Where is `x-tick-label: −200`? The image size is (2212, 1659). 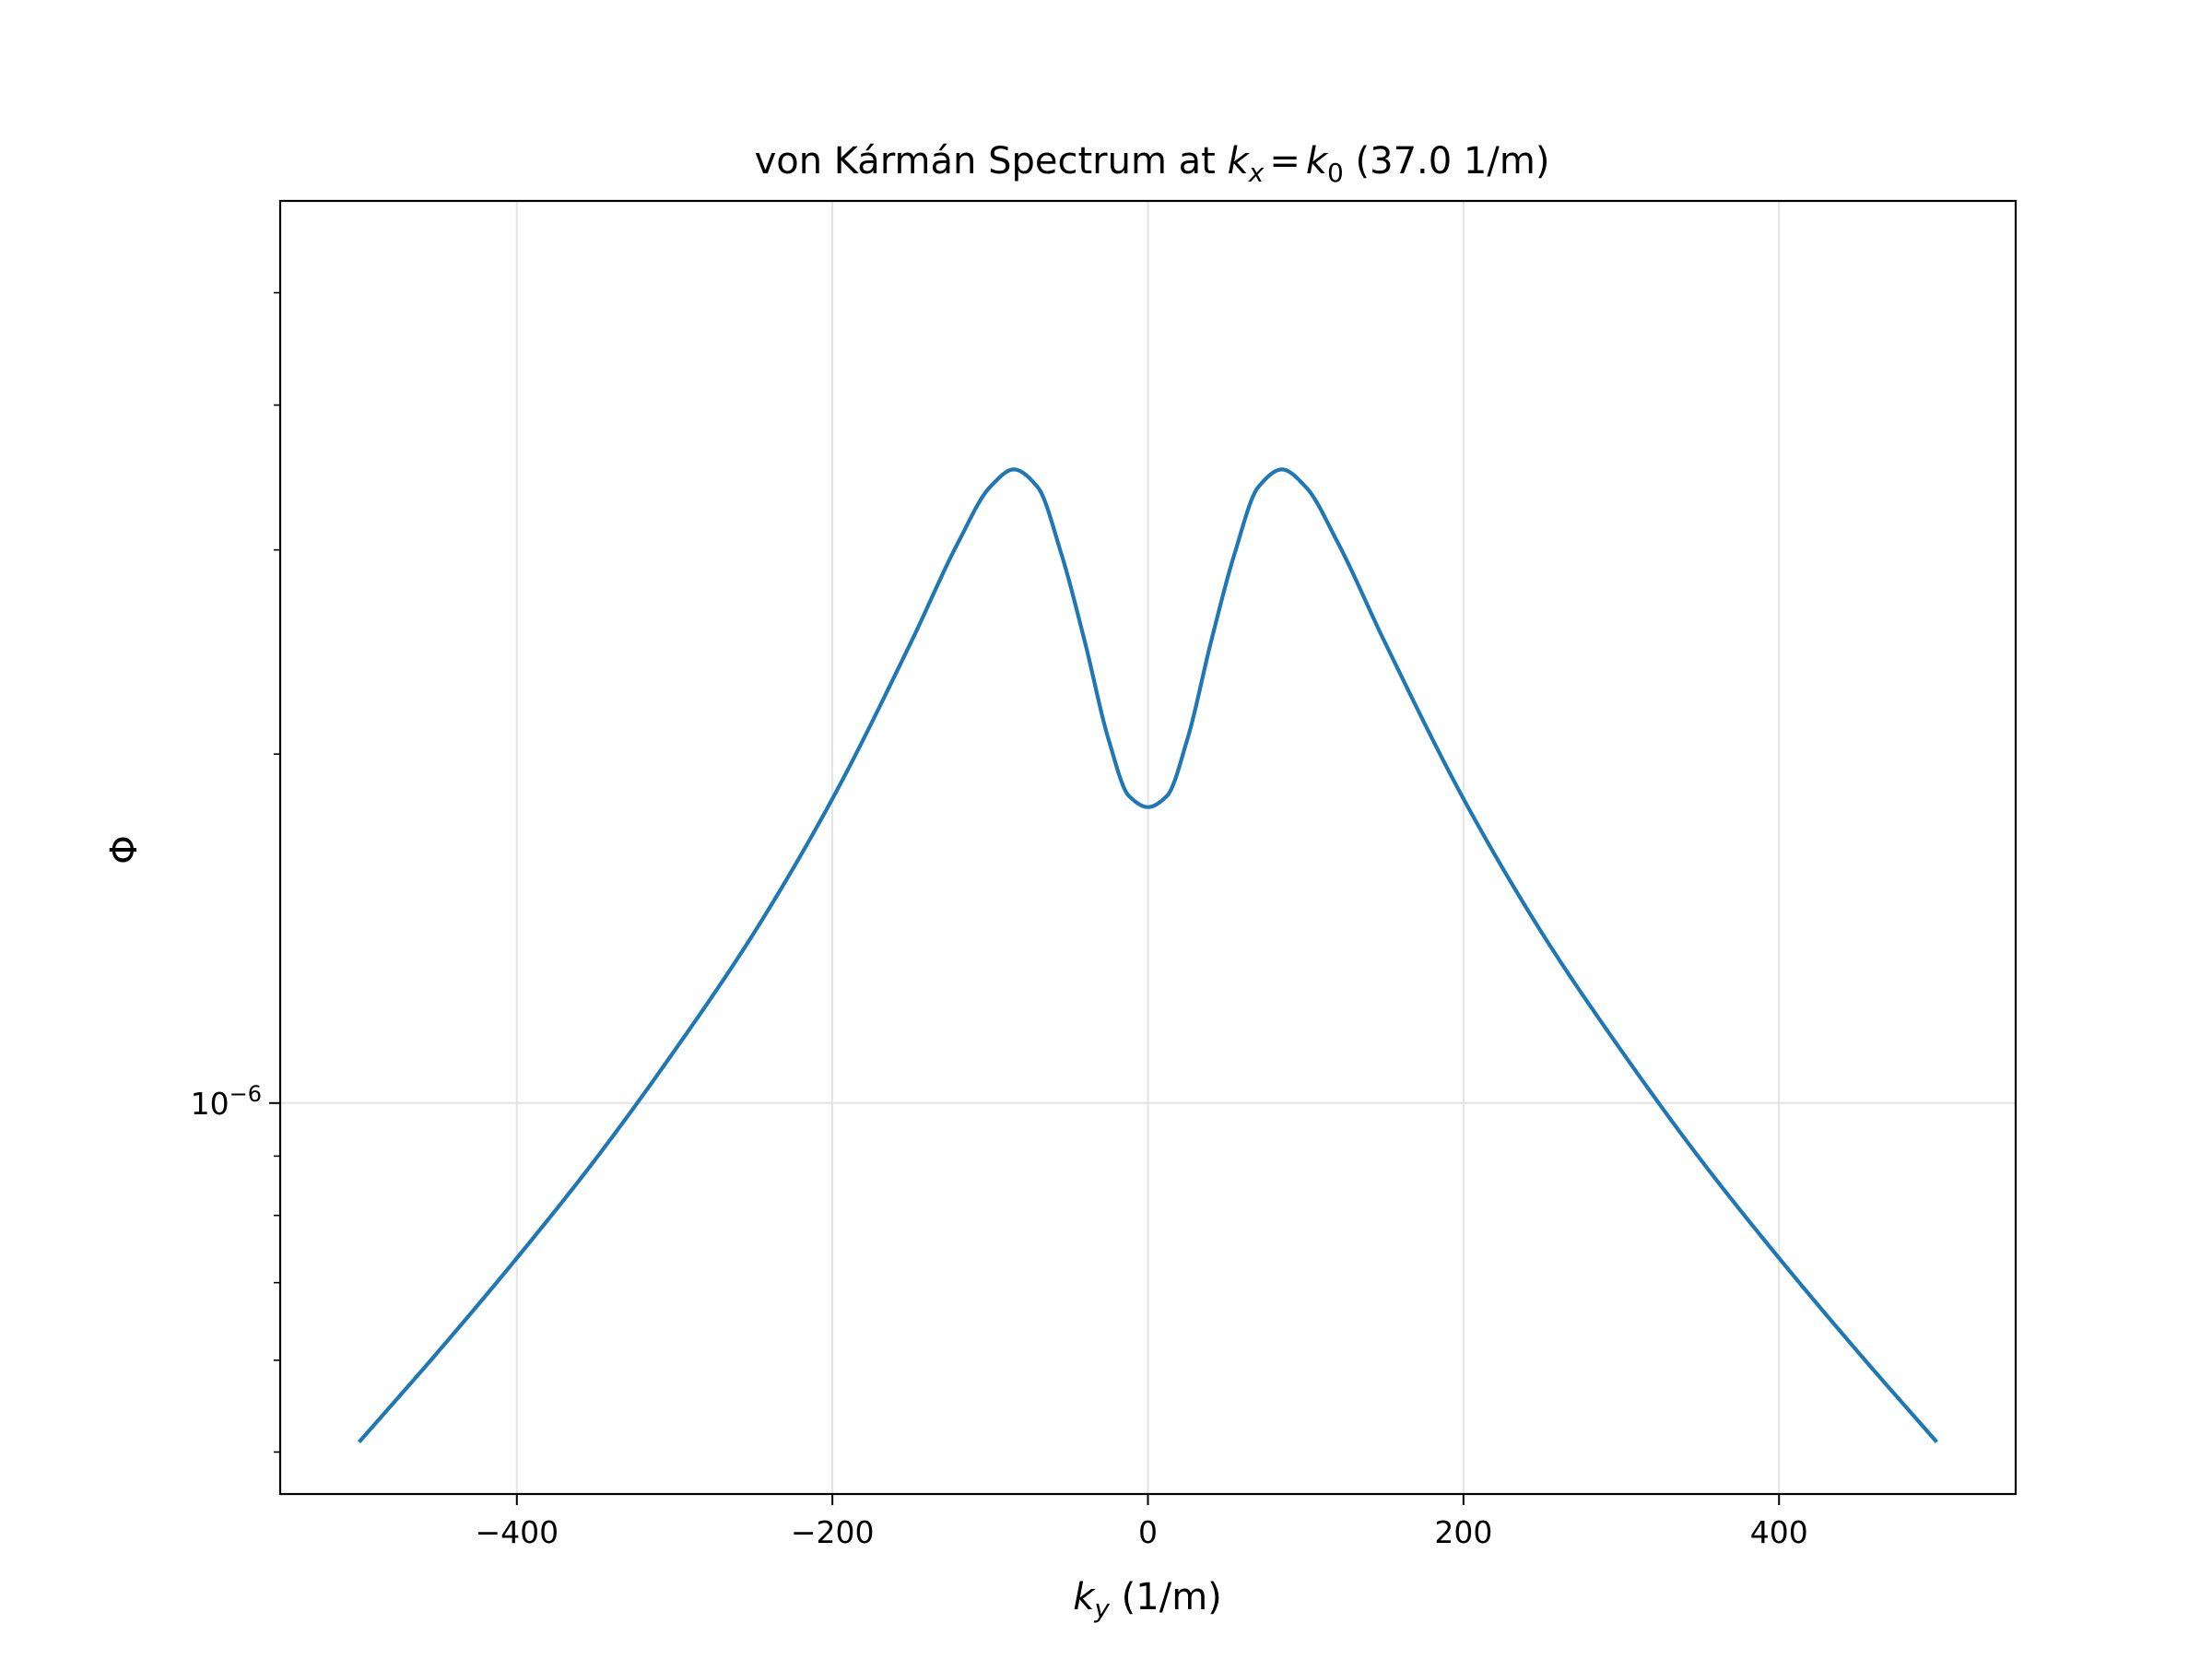 x-tick-label: −200 is located at coordinates (833, 1532).